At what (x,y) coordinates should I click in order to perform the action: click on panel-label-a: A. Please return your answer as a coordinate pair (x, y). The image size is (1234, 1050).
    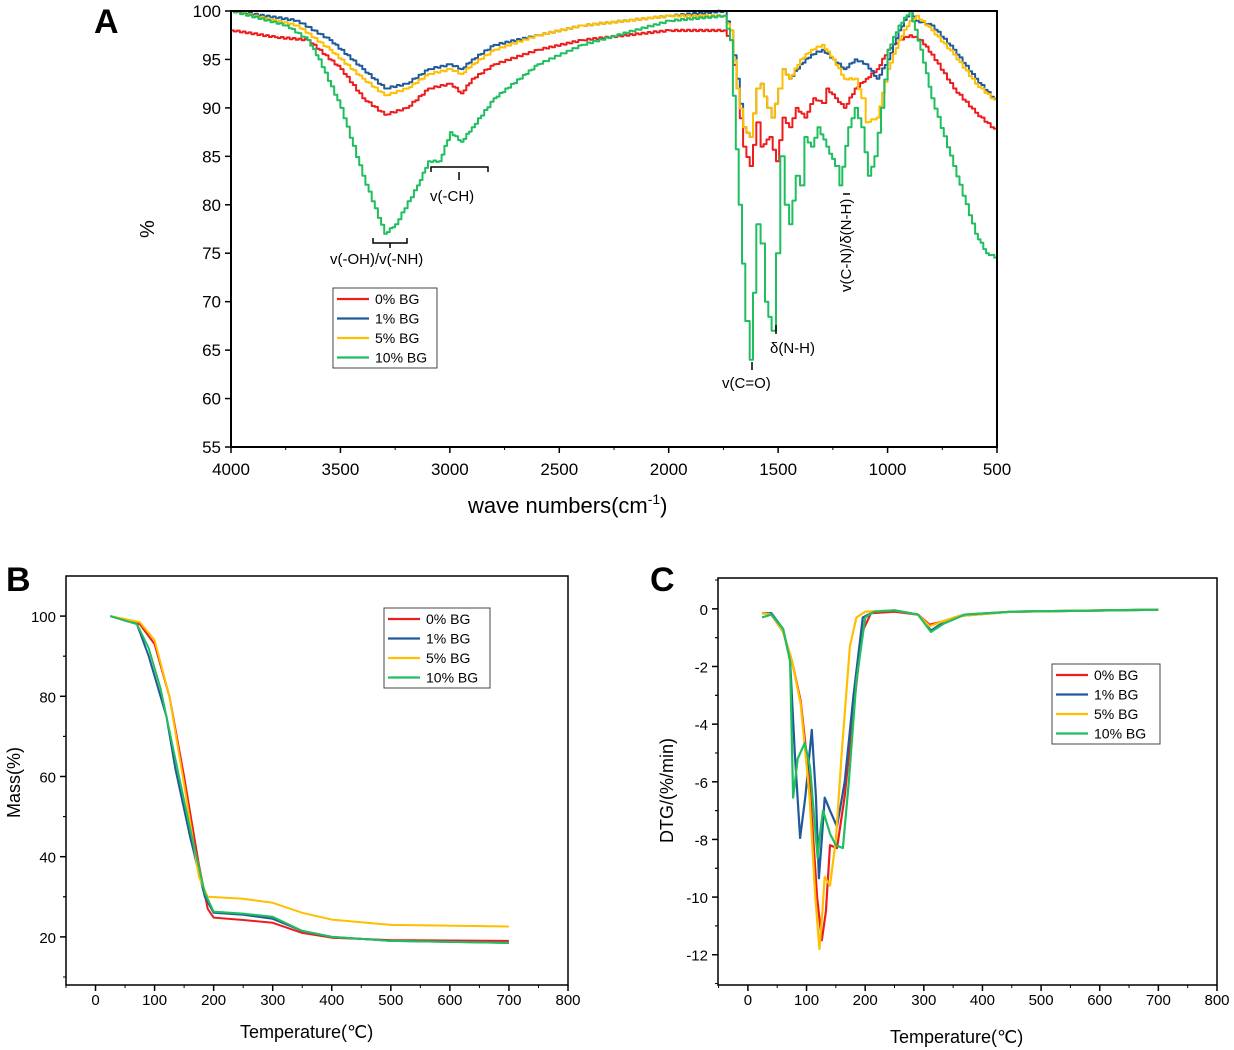
    Looking at the image, I should click on (106, 22).